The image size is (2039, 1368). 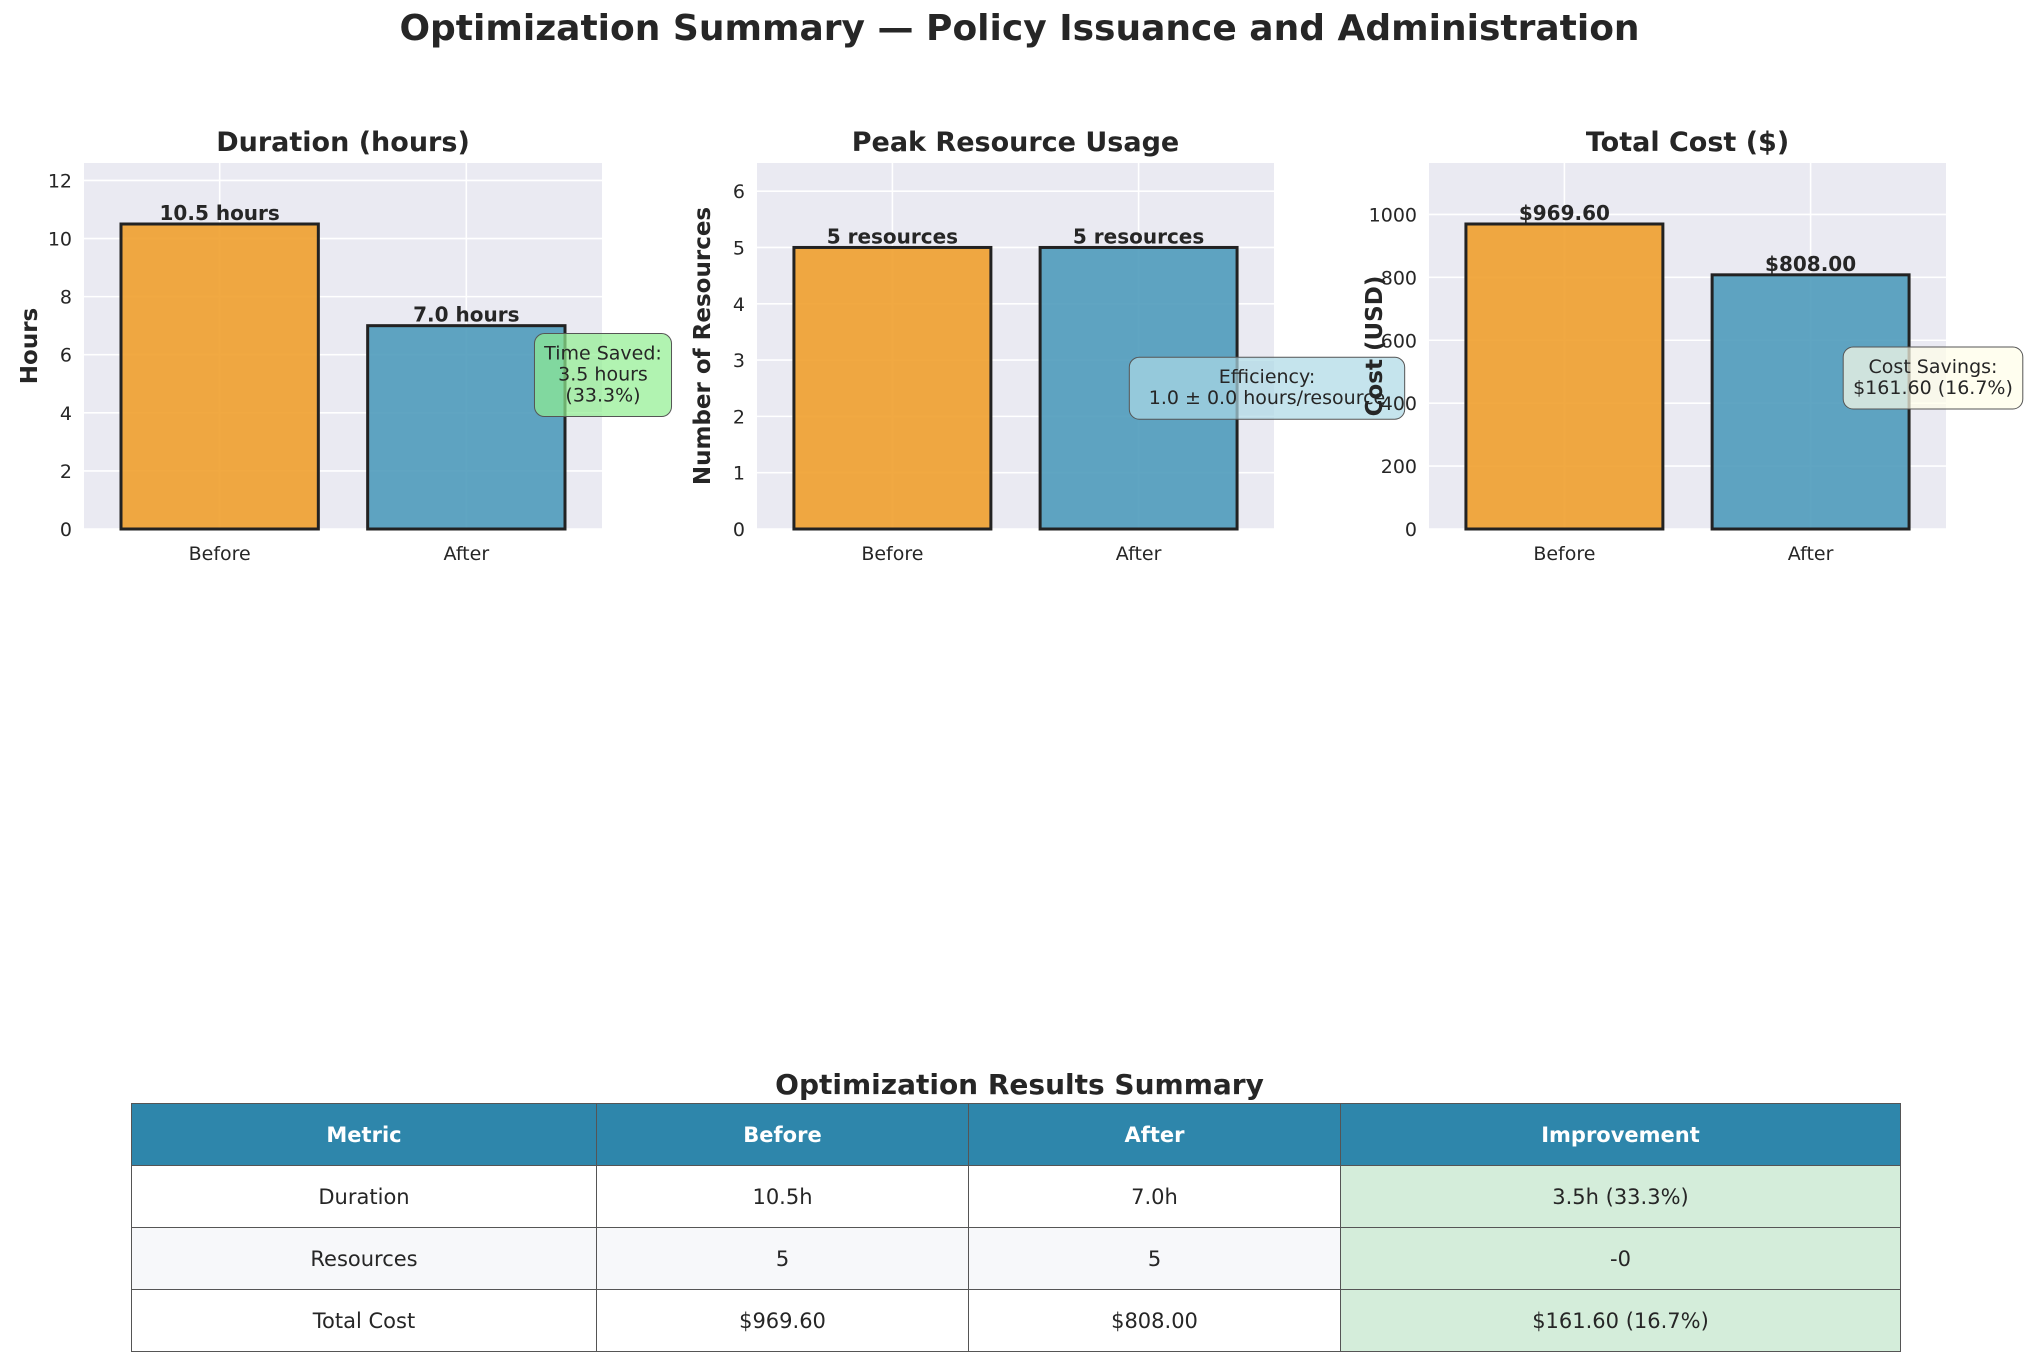 I want to click on bar-value-label: $808.00, so click(x=1810, y=264).